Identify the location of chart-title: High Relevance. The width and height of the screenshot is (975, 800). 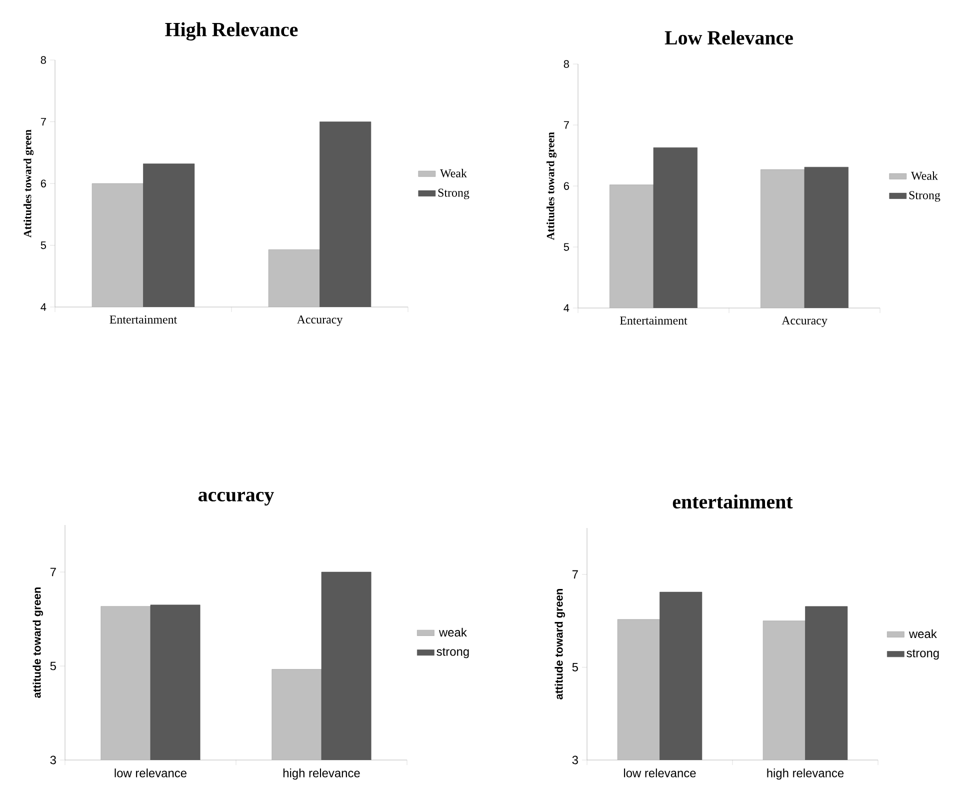
(231, 31).